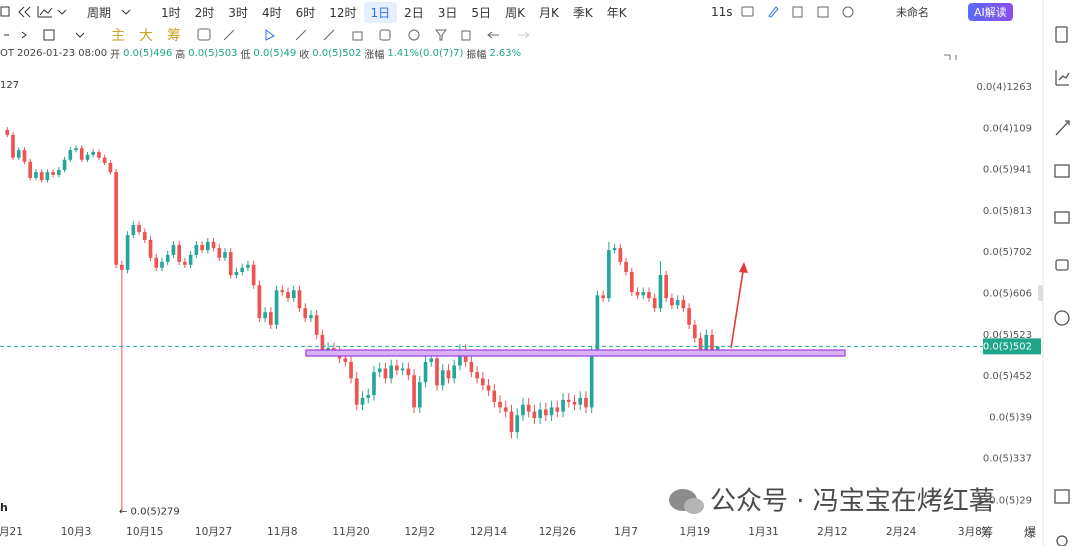 Image resolution: width=1080 pixels, height=546 pixels. I want to click on indicator-button: 大, so click(146, 36).